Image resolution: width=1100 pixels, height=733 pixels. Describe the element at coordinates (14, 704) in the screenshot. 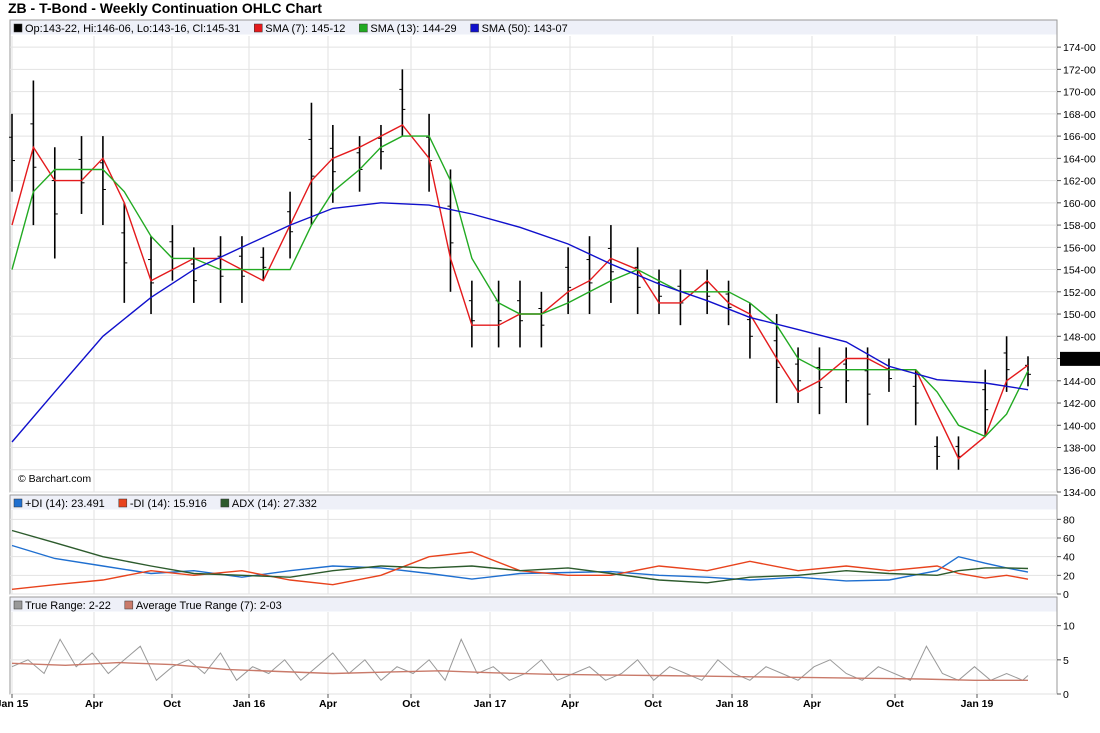

I see `x-tick-label: Jan 15` at that location.